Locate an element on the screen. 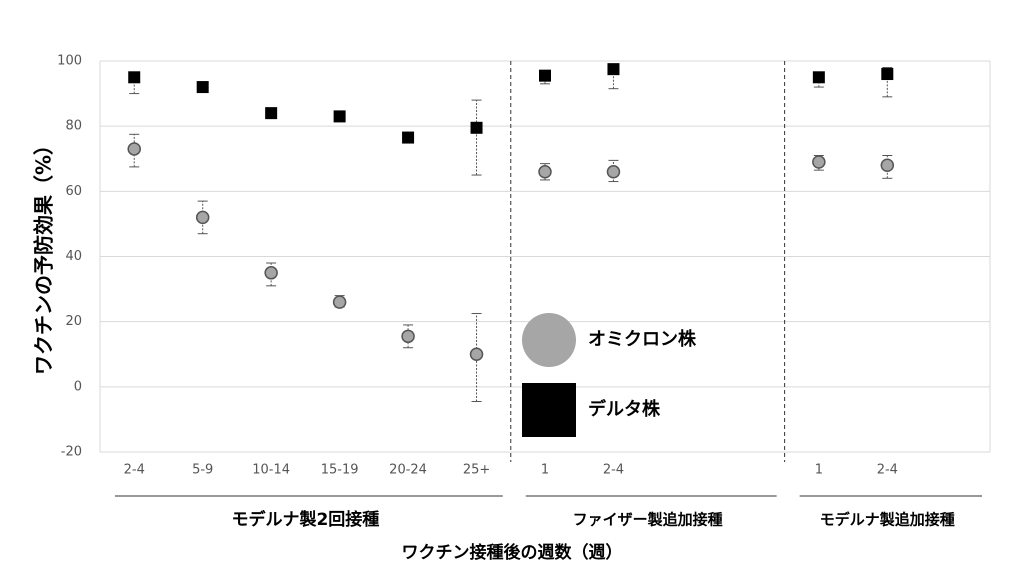 The height and width of the screenshot is (576, 1024). x-tick-label: 15-19 is located at coordinates (340, 470).